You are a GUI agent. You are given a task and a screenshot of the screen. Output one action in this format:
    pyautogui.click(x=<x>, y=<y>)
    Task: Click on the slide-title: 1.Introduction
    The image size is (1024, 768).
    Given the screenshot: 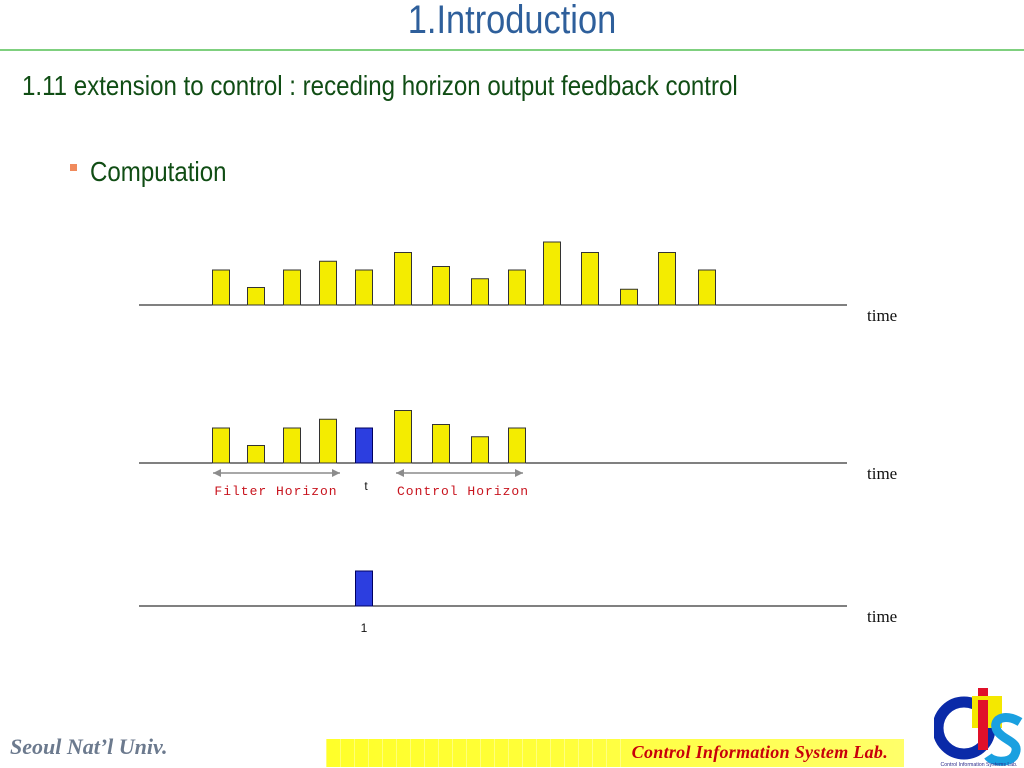 What is the action you would take?
    pyautogui.click(x=512, y=21)
    